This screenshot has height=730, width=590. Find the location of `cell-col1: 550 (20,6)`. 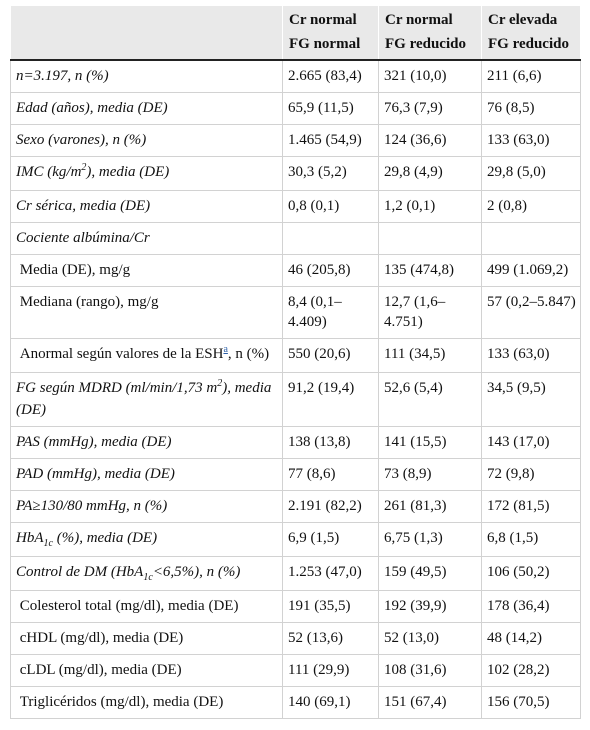

cell-col1: 550 (20,6) is located at coordinates (330, 355).